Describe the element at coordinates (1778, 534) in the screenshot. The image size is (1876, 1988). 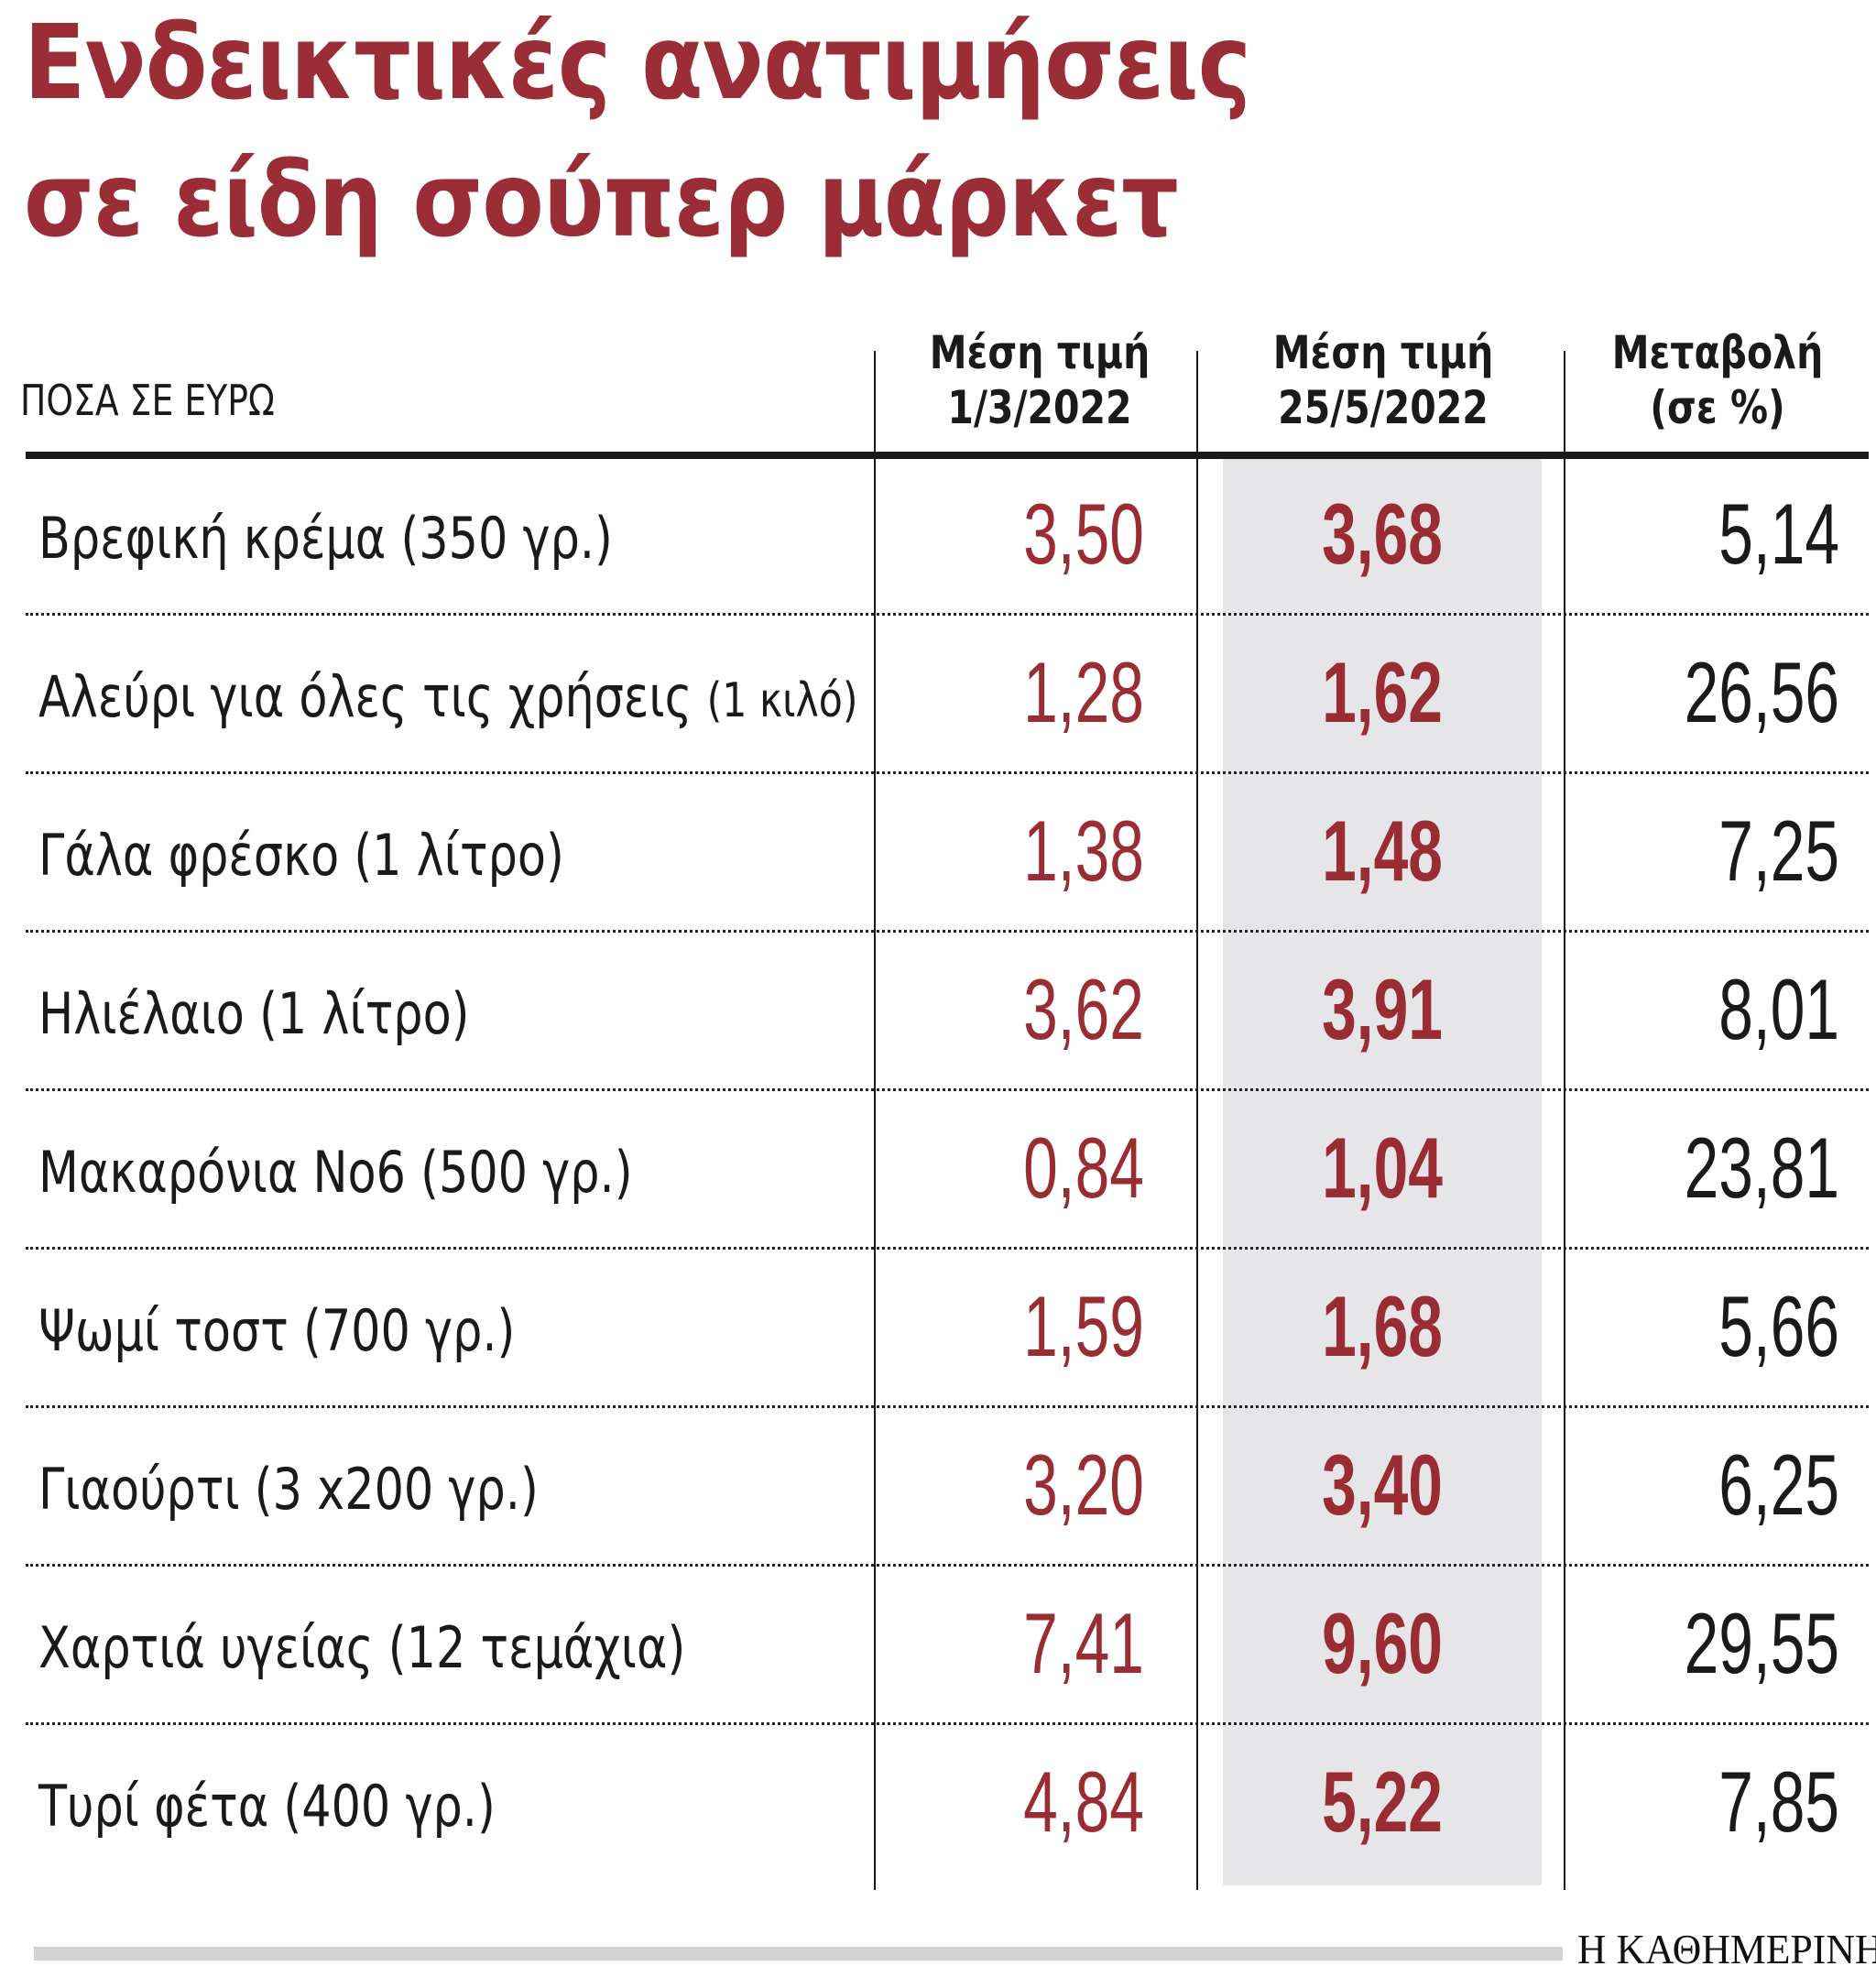
I see `change-pct: 5,14` at that location.